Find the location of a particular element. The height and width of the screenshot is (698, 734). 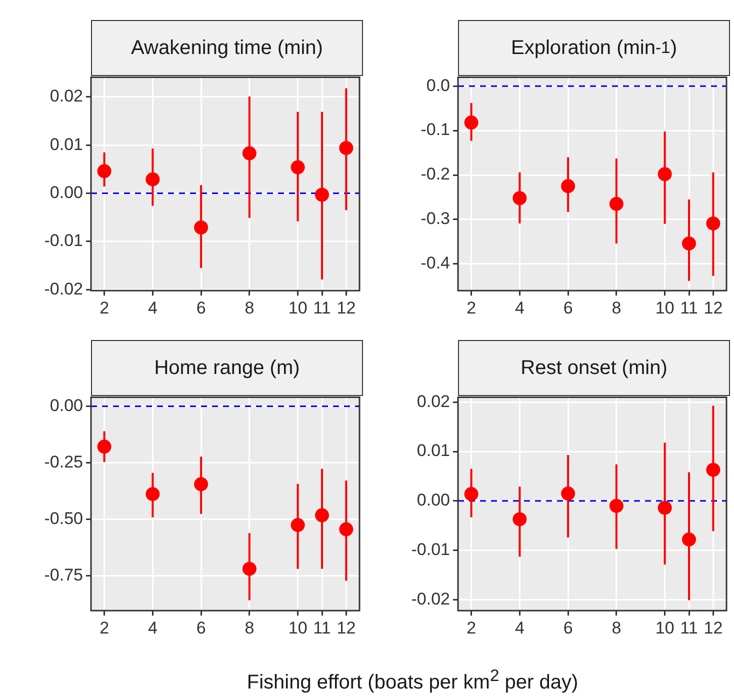

chart-title: Rest onset (min) is located at coordinates (594, 368).